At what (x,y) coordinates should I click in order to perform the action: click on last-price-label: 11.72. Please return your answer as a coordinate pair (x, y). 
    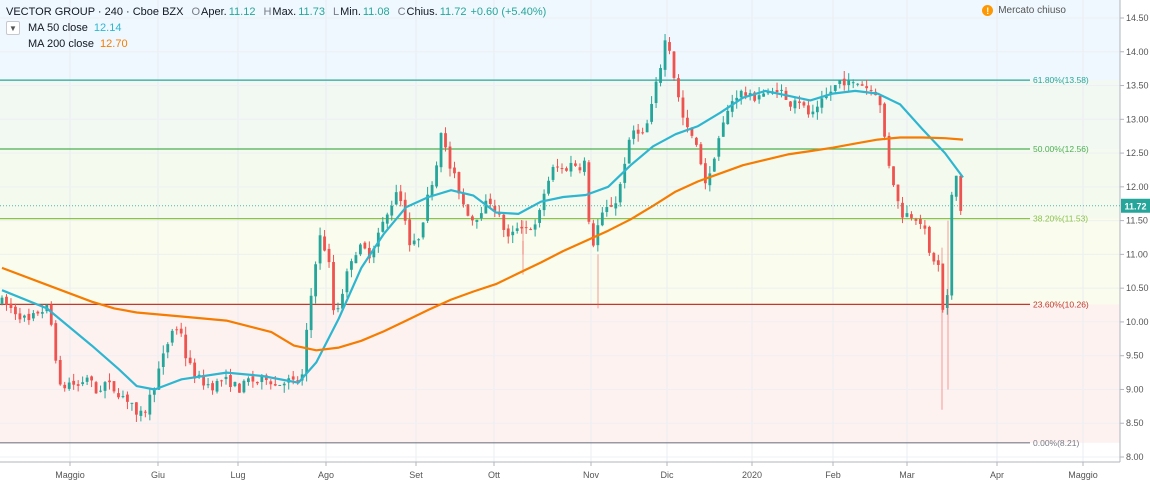
    Looking at the image, I should click on (1135, 206).